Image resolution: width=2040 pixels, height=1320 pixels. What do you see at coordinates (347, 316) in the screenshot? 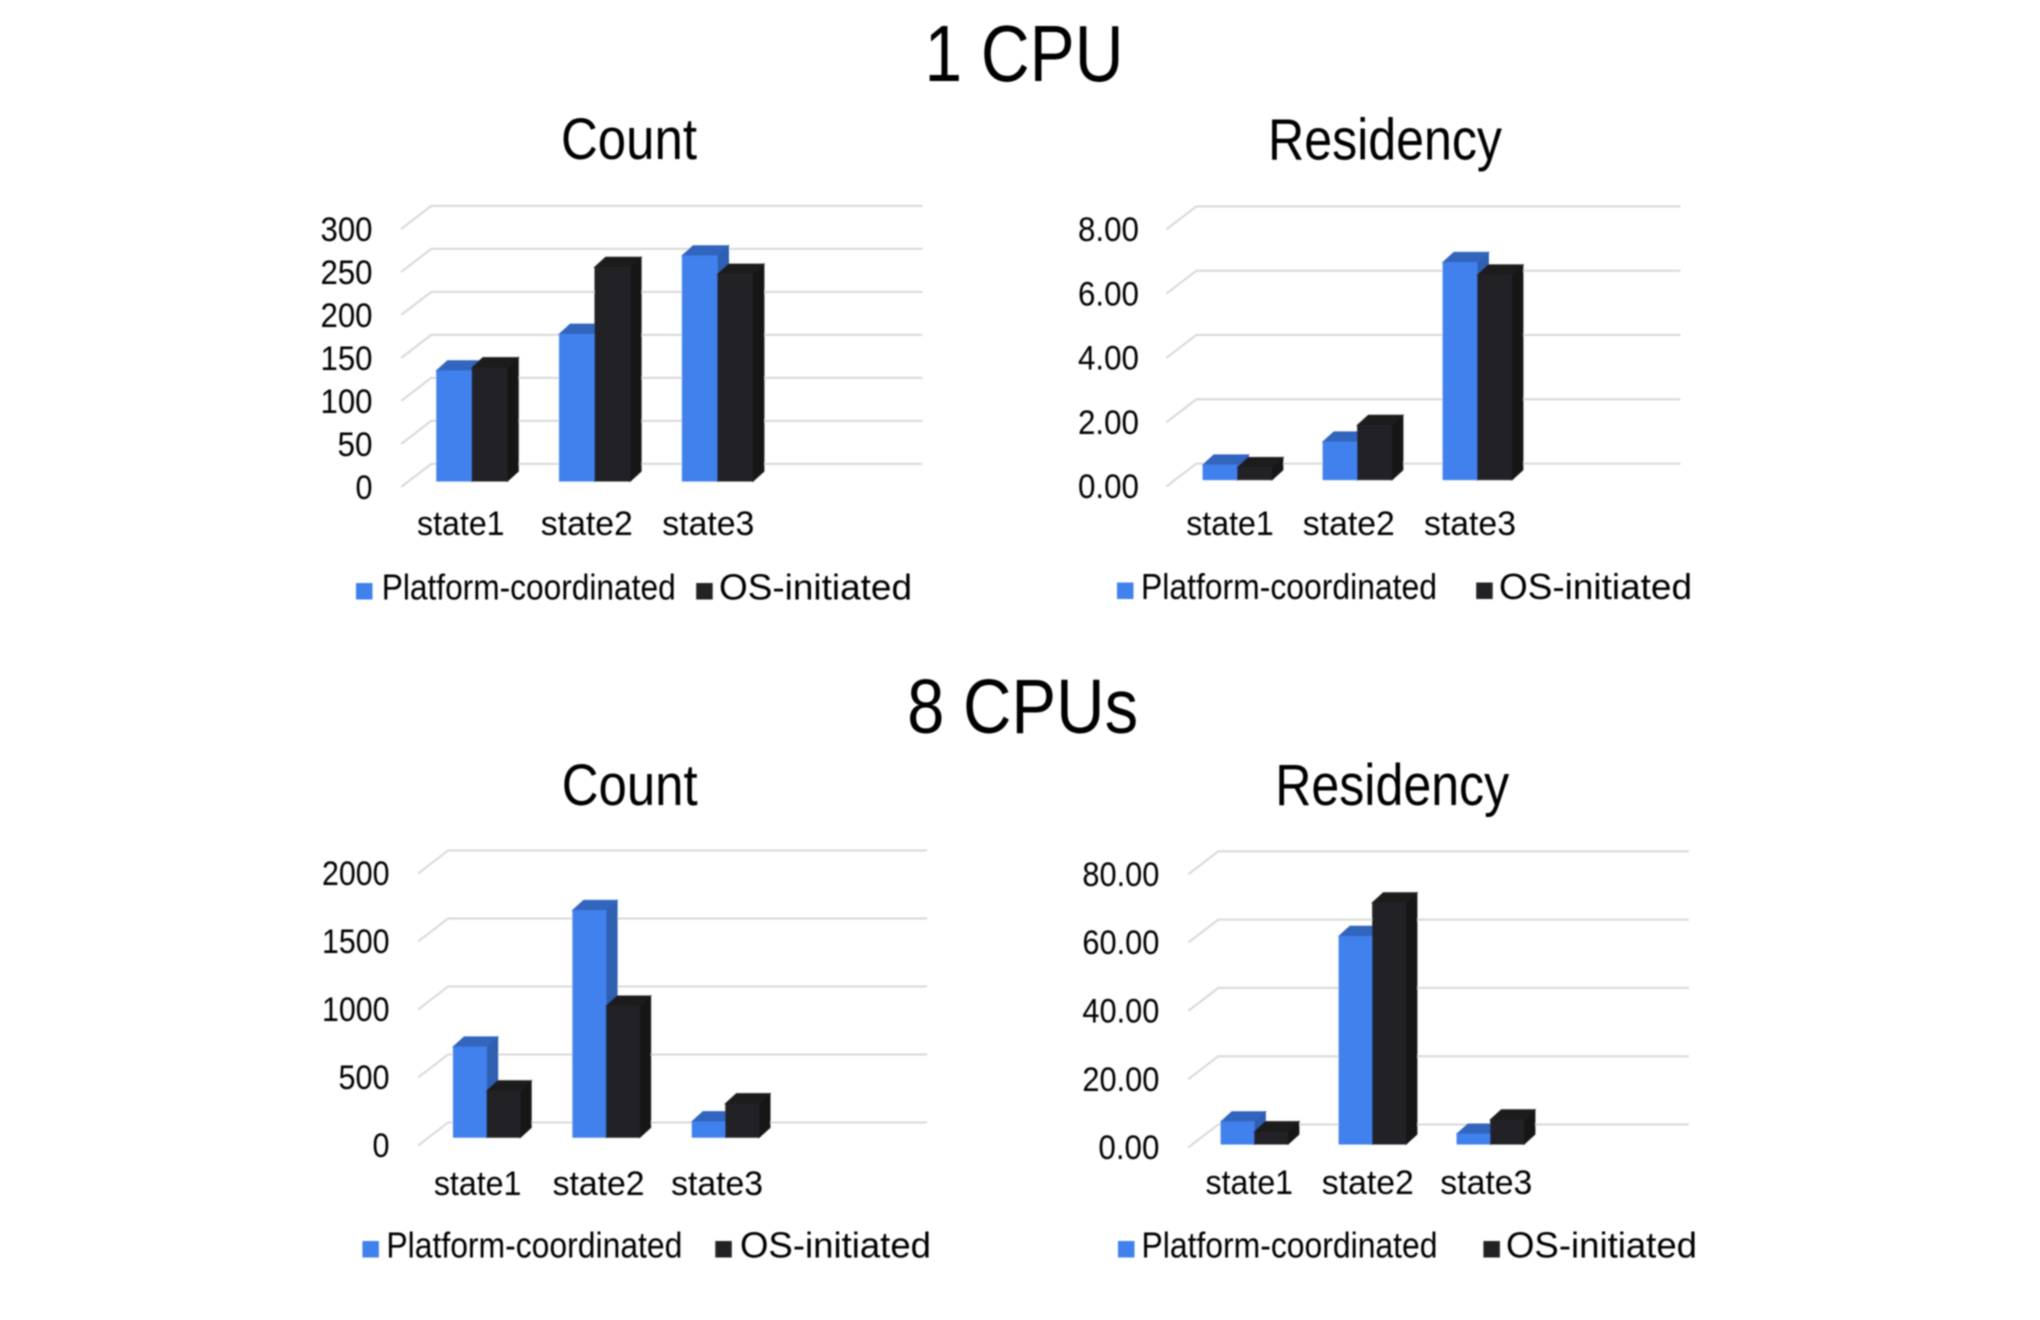
I see `svg-text: 200` at bounding box center [347, 316].